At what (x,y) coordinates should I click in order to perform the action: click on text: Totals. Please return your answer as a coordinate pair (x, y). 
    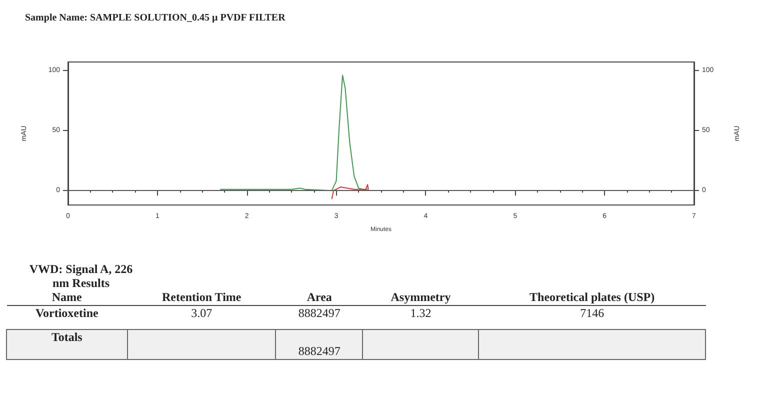
    Looking at the image, I should click on (66, 337).